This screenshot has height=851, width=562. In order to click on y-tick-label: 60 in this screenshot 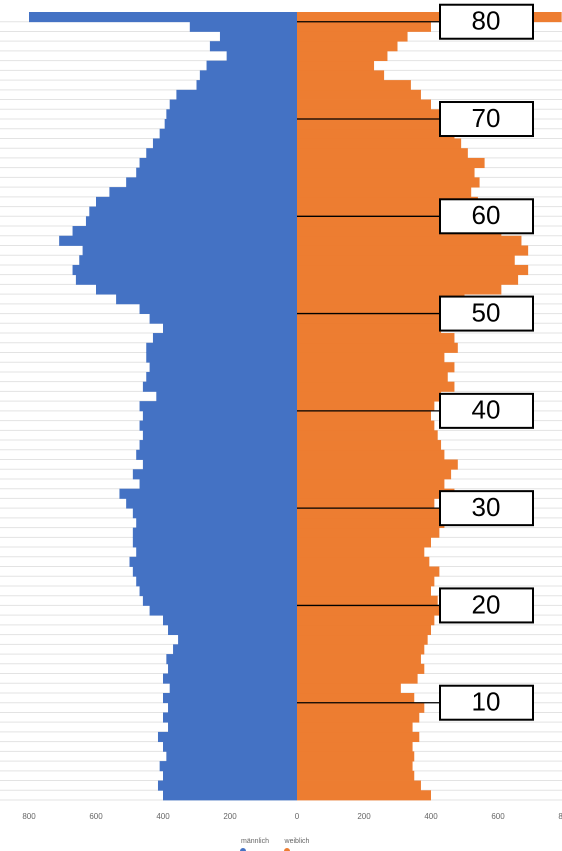, I will do `click(486, 215)`.